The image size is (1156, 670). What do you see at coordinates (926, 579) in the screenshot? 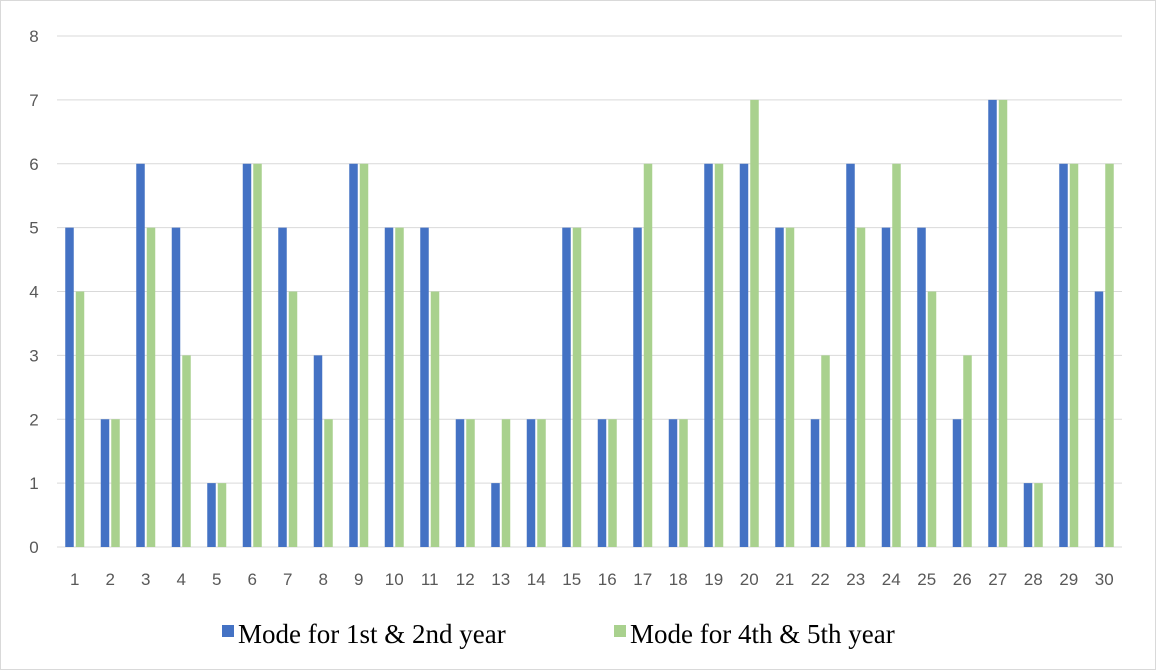
I see `x-tick-label: 25` at bounding box center [926, 579].